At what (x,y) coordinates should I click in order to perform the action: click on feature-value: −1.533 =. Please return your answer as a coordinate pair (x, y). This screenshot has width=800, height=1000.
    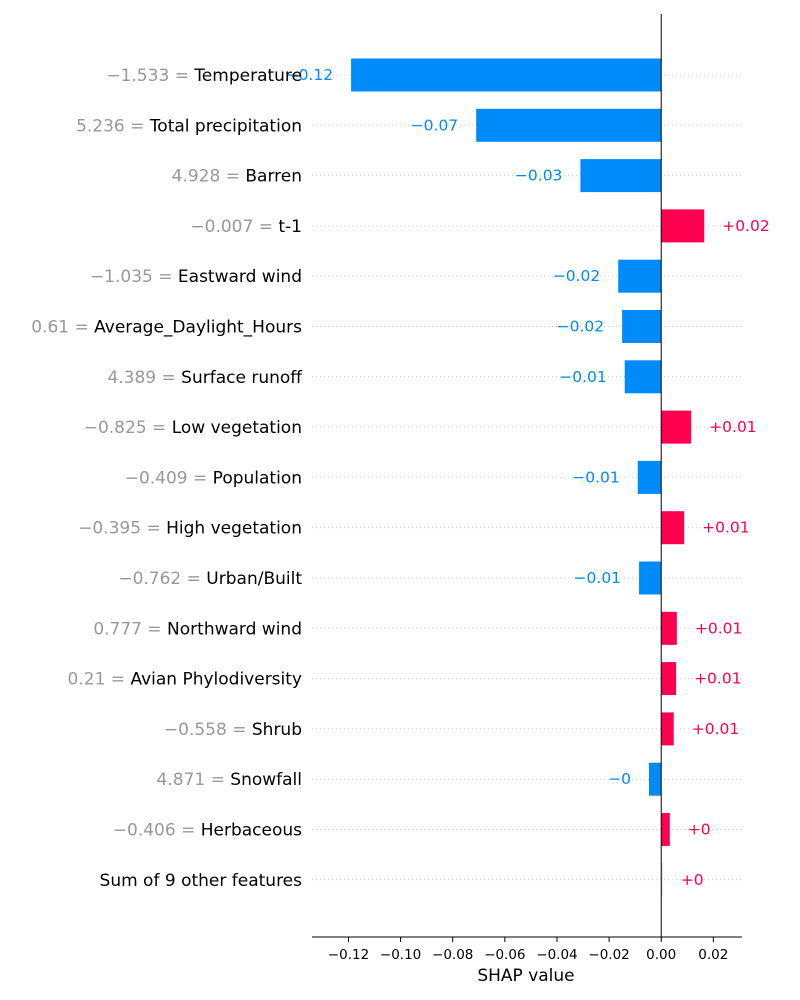
    Looking at the image, I should click on (150, 76).